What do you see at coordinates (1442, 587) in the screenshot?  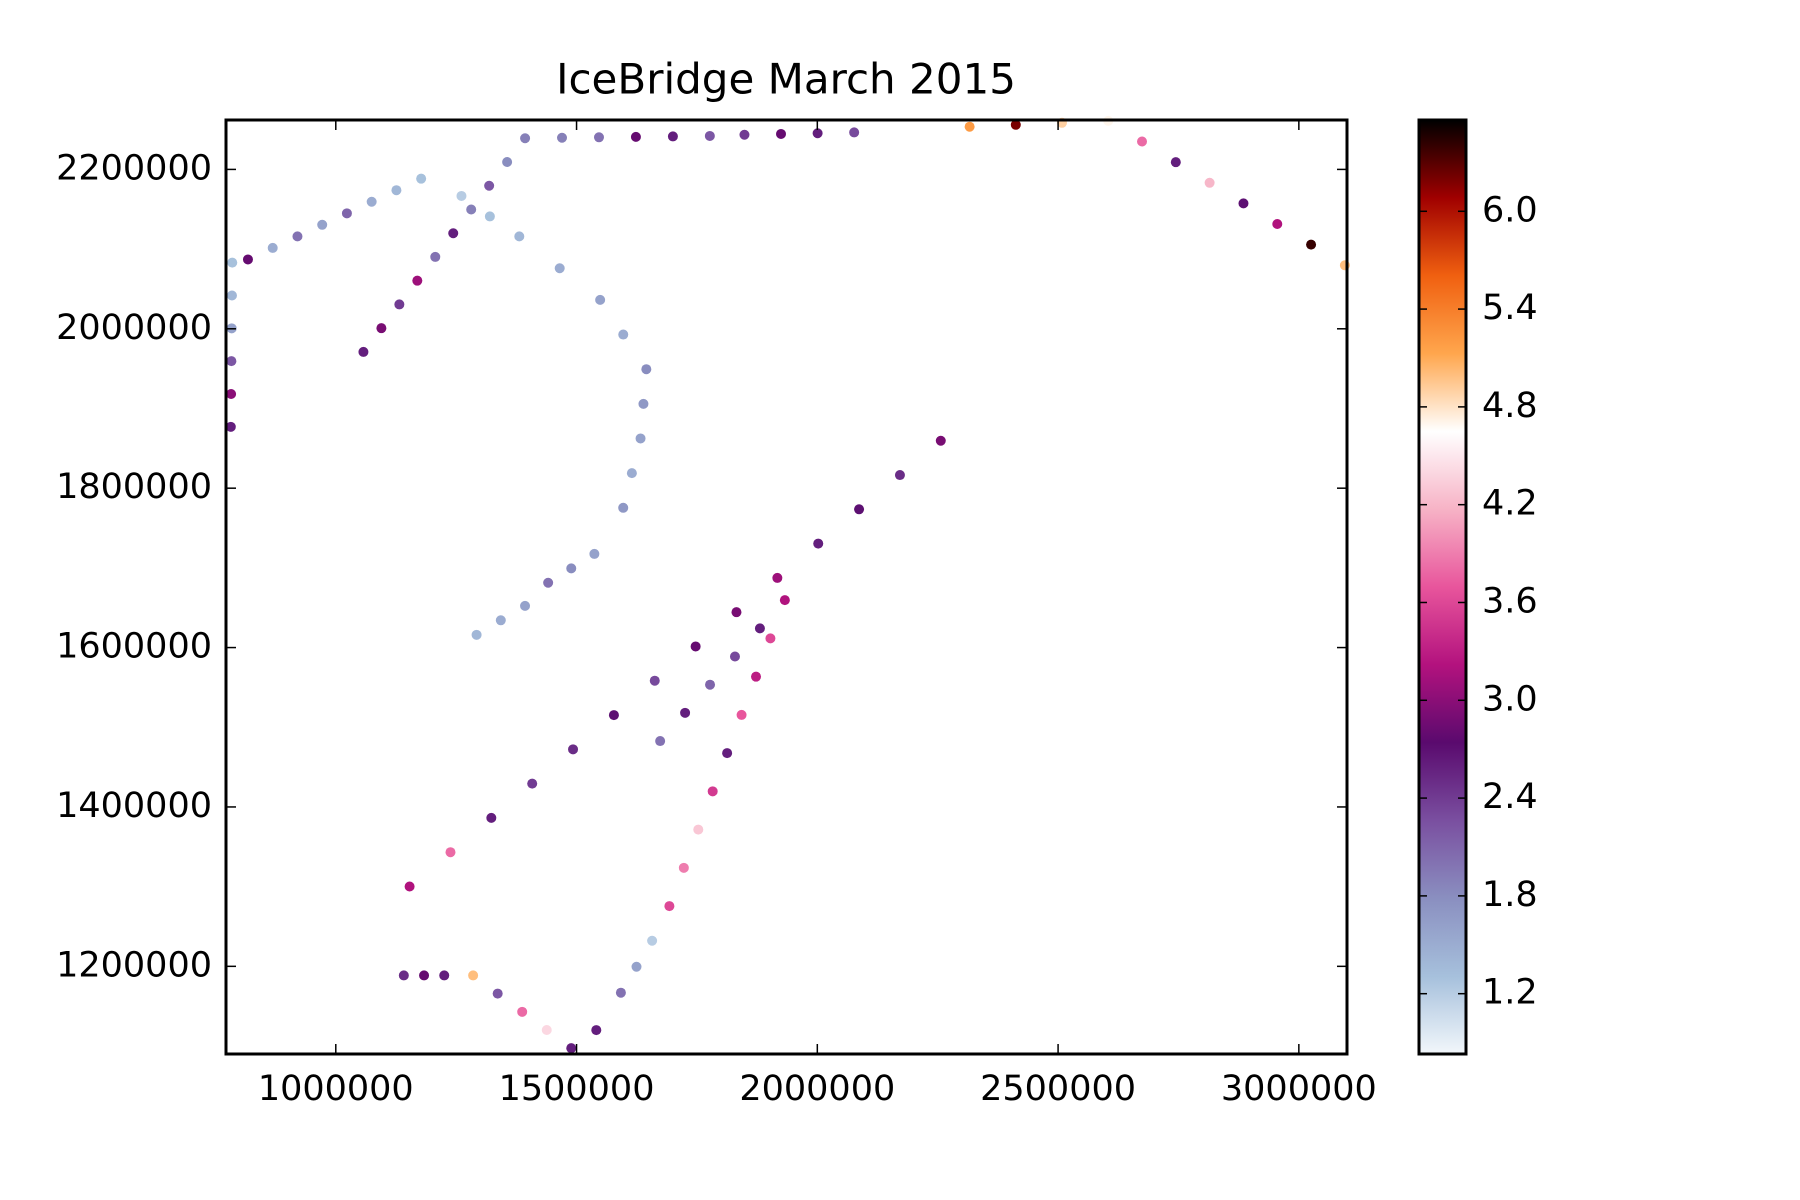 I see `colorbar` at bounding box center [1442, 587].